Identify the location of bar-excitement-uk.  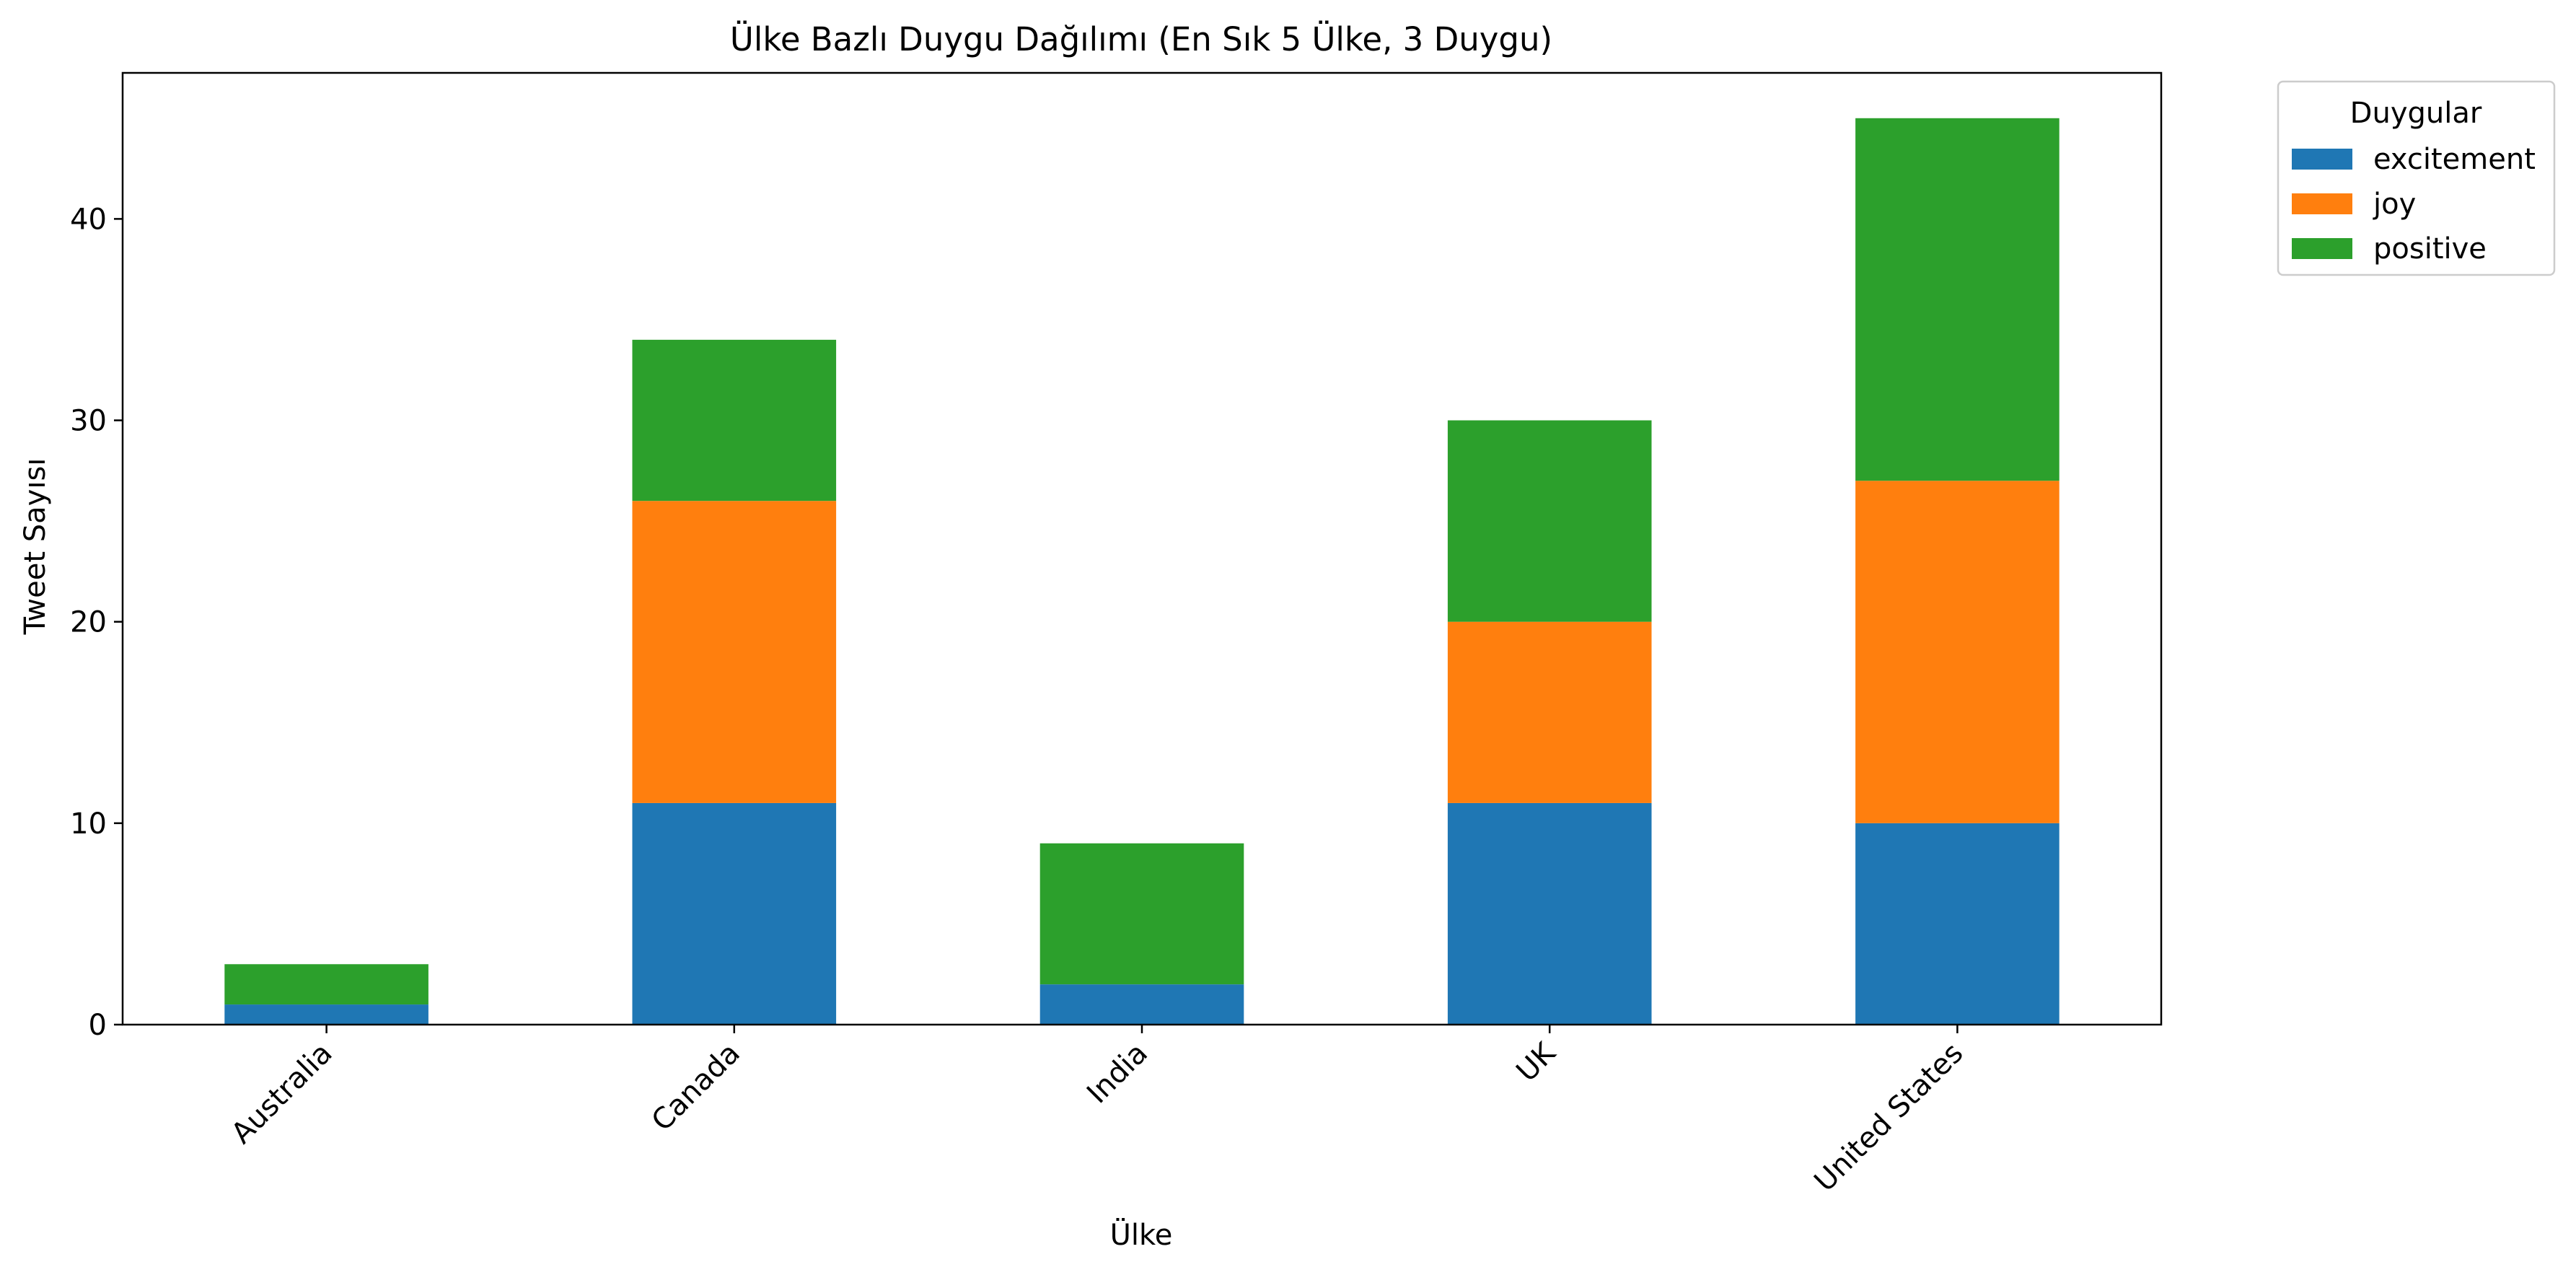
(1549, 913).